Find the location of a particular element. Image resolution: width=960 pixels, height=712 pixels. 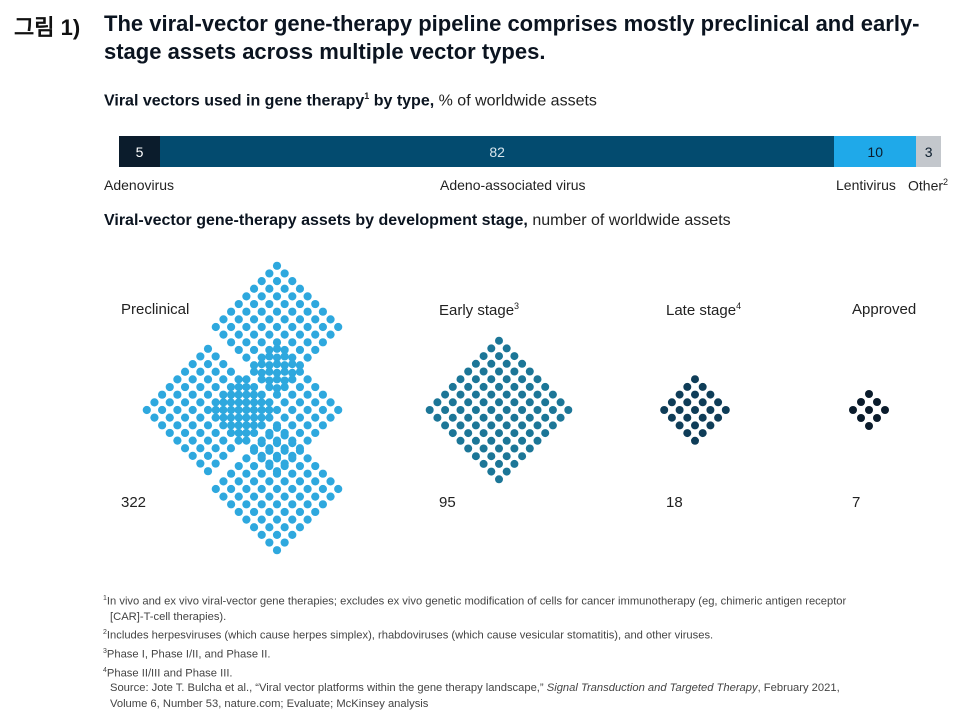

bar-value-label: 3 is located at coordinates (928, 151).